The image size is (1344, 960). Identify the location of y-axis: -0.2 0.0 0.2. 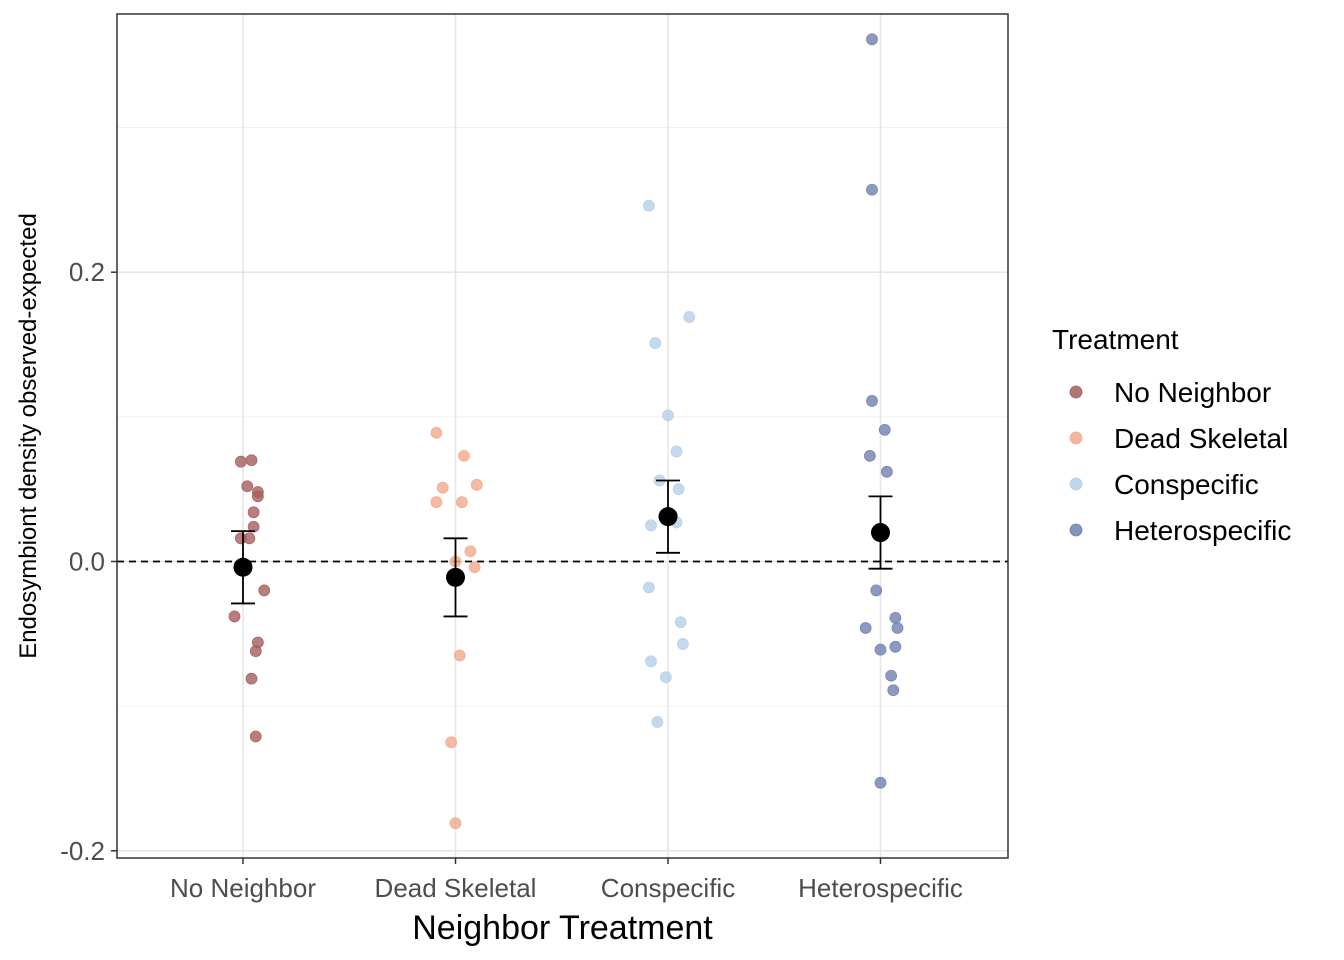
(88, 561).